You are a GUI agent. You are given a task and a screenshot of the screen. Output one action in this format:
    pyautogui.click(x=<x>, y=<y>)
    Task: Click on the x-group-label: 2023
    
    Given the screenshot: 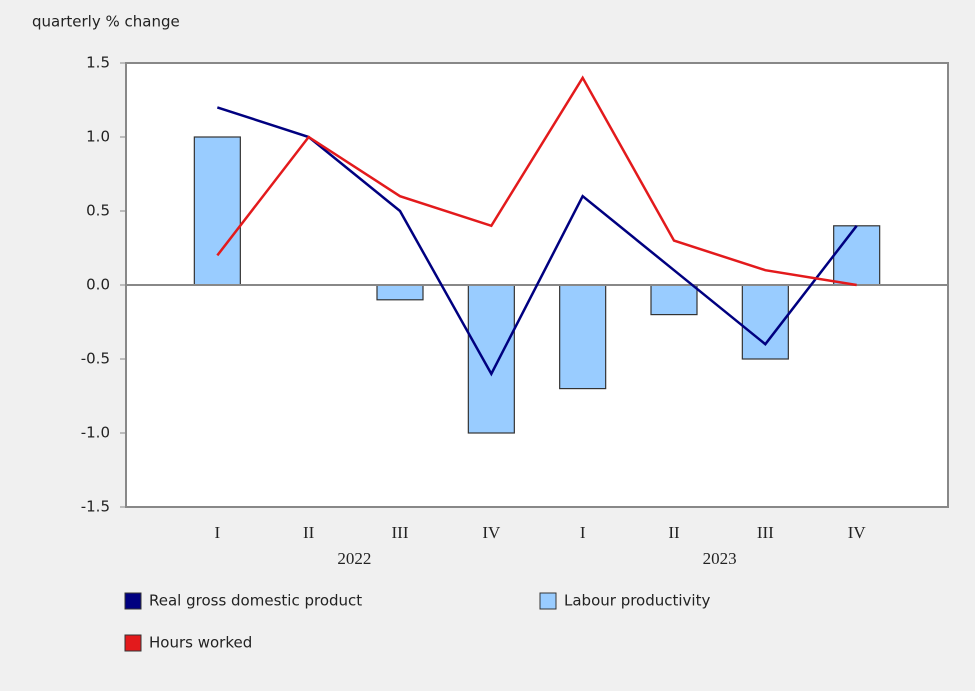 What is the action you would take?
    pyautogui.click(x=720, y=558)
    